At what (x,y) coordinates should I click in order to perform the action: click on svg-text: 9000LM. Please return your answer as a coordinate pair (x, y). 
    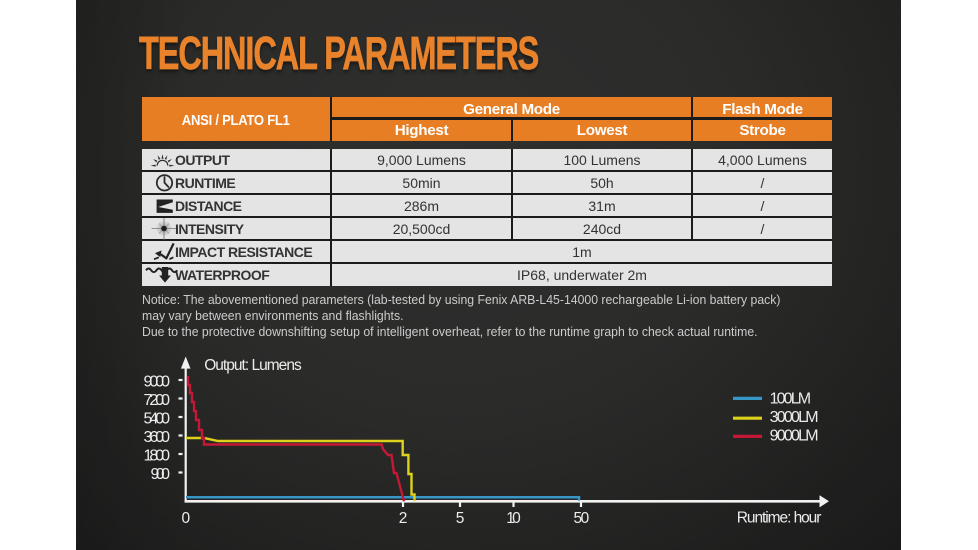
    Looking at the image, I should click on (794, 435).